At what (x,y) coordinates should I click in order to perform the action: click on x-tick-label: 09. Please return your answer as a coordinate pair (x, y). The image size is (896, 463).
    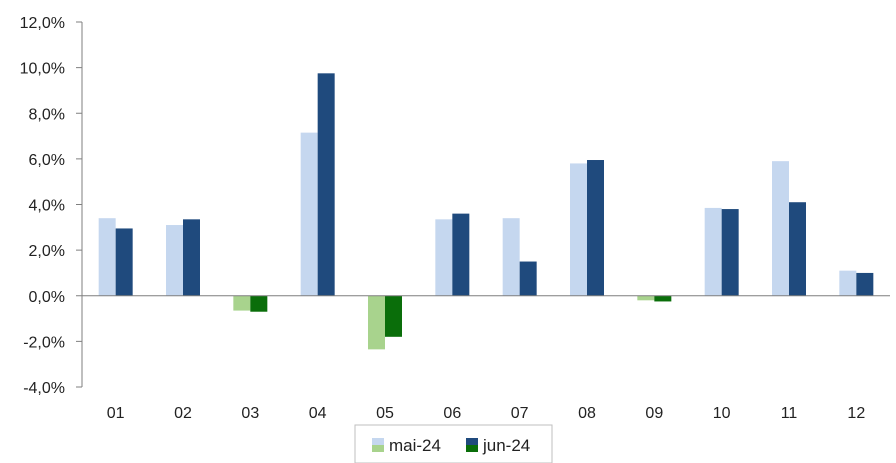
    Looking at the image, I should click on (654, 413).